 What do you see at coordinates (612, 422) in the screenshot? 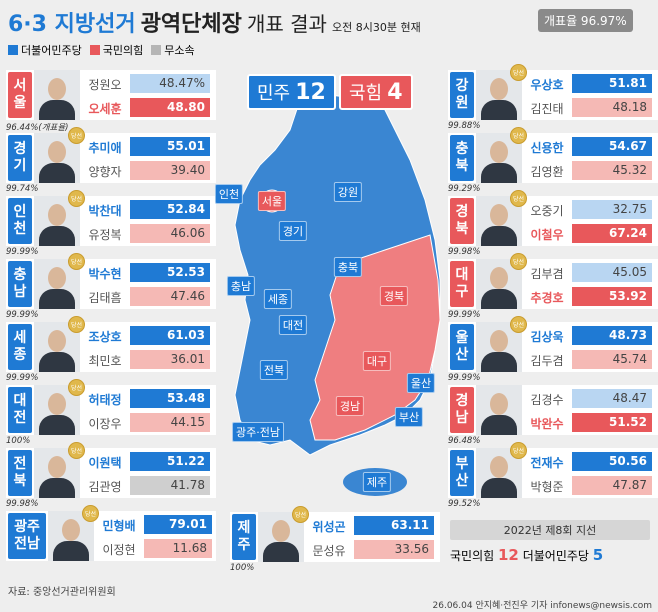
I see `candidate-value: 51.52` at bounding box center [612, 422].